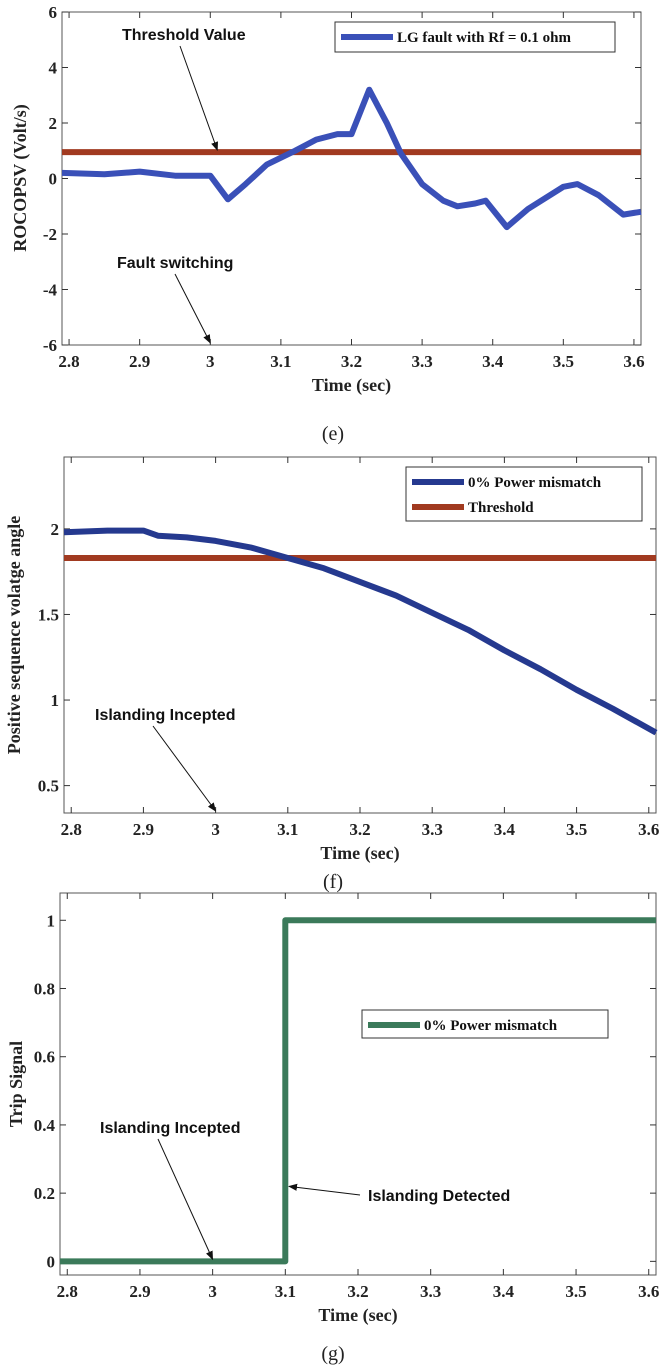 This screenshot has height=1370, width=666. Describe the element at coordinates (333, 882) in the screenshot. I see `subplot-caption: (f)` at that location.